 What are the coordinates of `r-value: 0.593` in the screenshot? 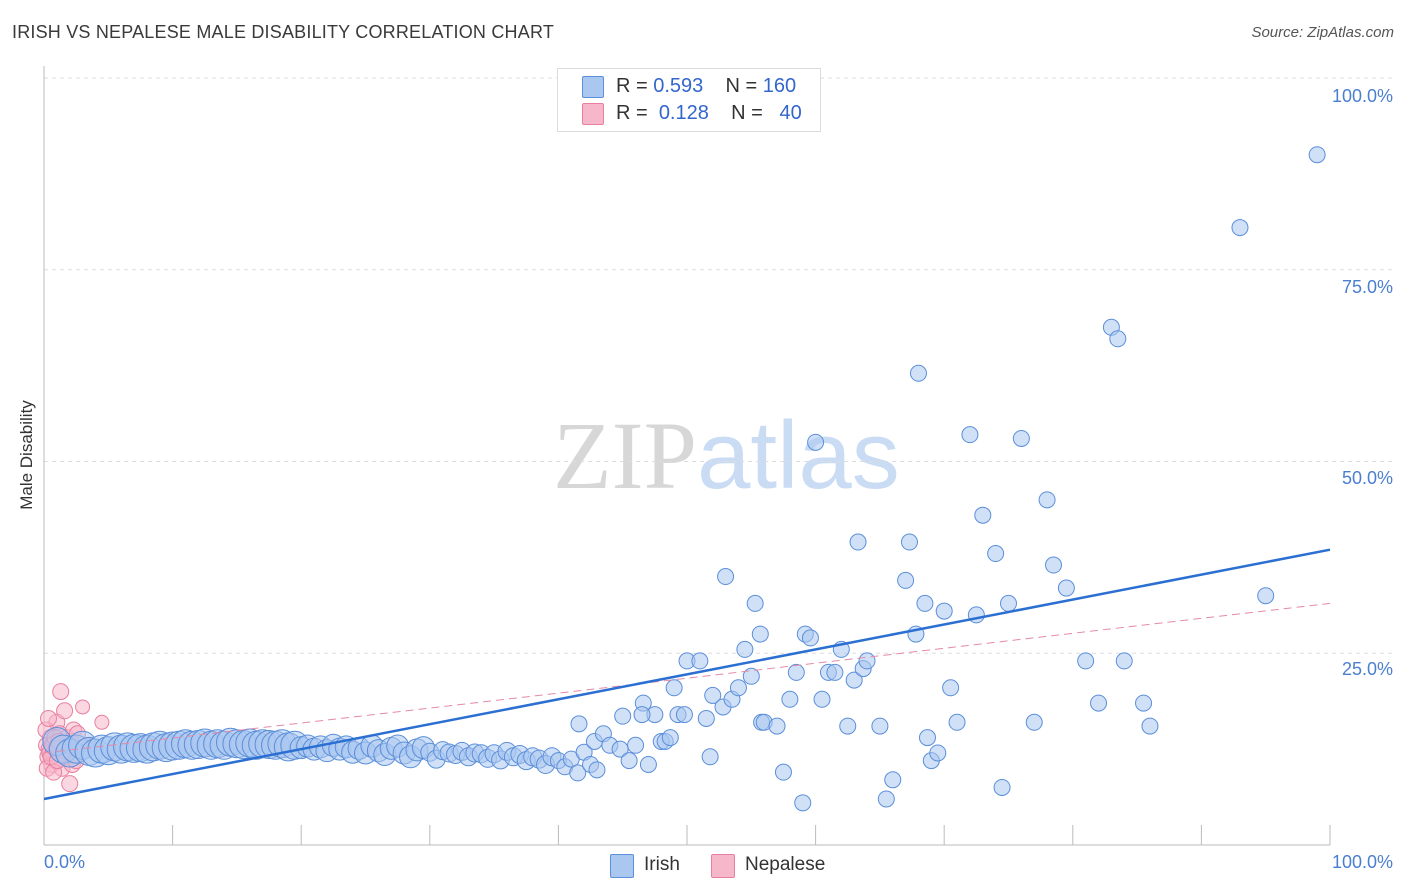 It's located at (678, 86).